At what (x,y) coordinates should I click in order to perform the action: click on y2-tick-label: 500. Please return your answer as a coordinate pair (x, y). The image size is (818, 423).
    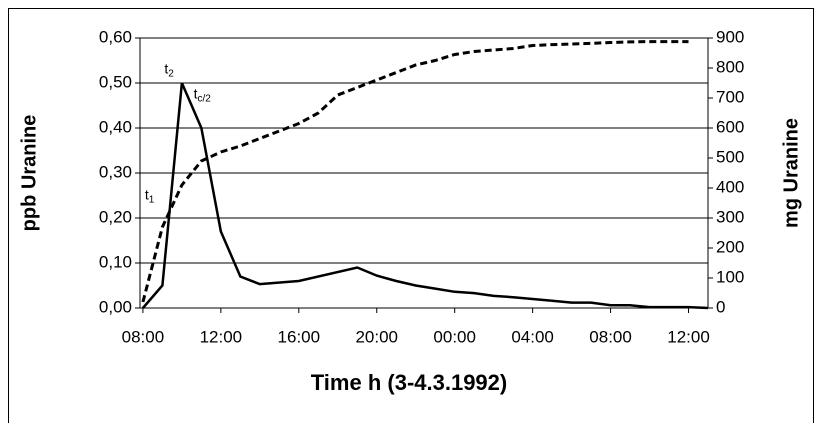
    Looking at the image, I should click on (730, 156).